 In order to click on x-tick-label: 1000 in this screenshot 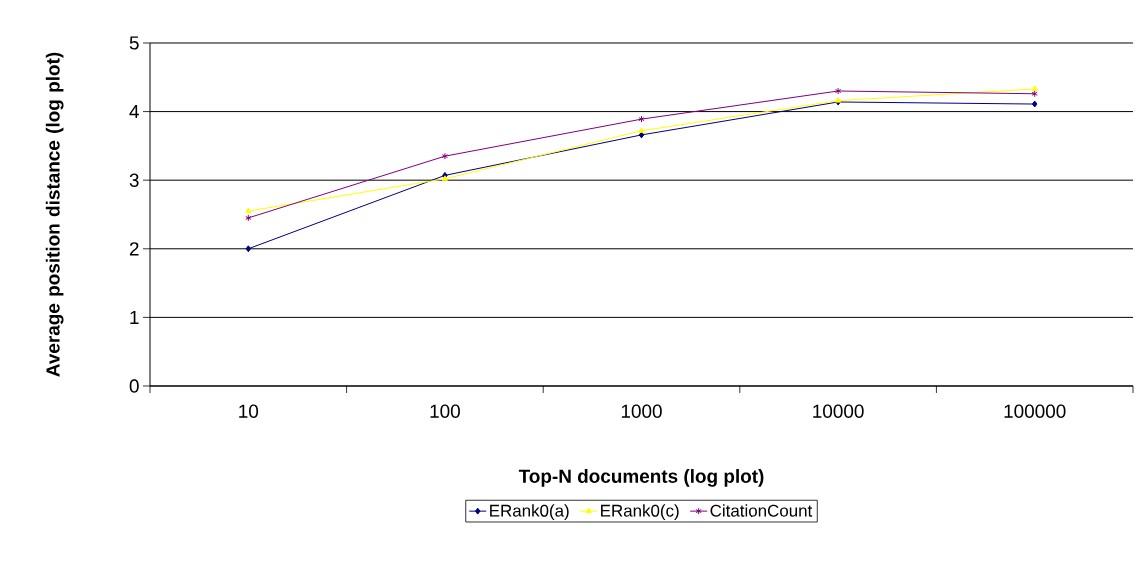, I will do `click(641, 411)`.